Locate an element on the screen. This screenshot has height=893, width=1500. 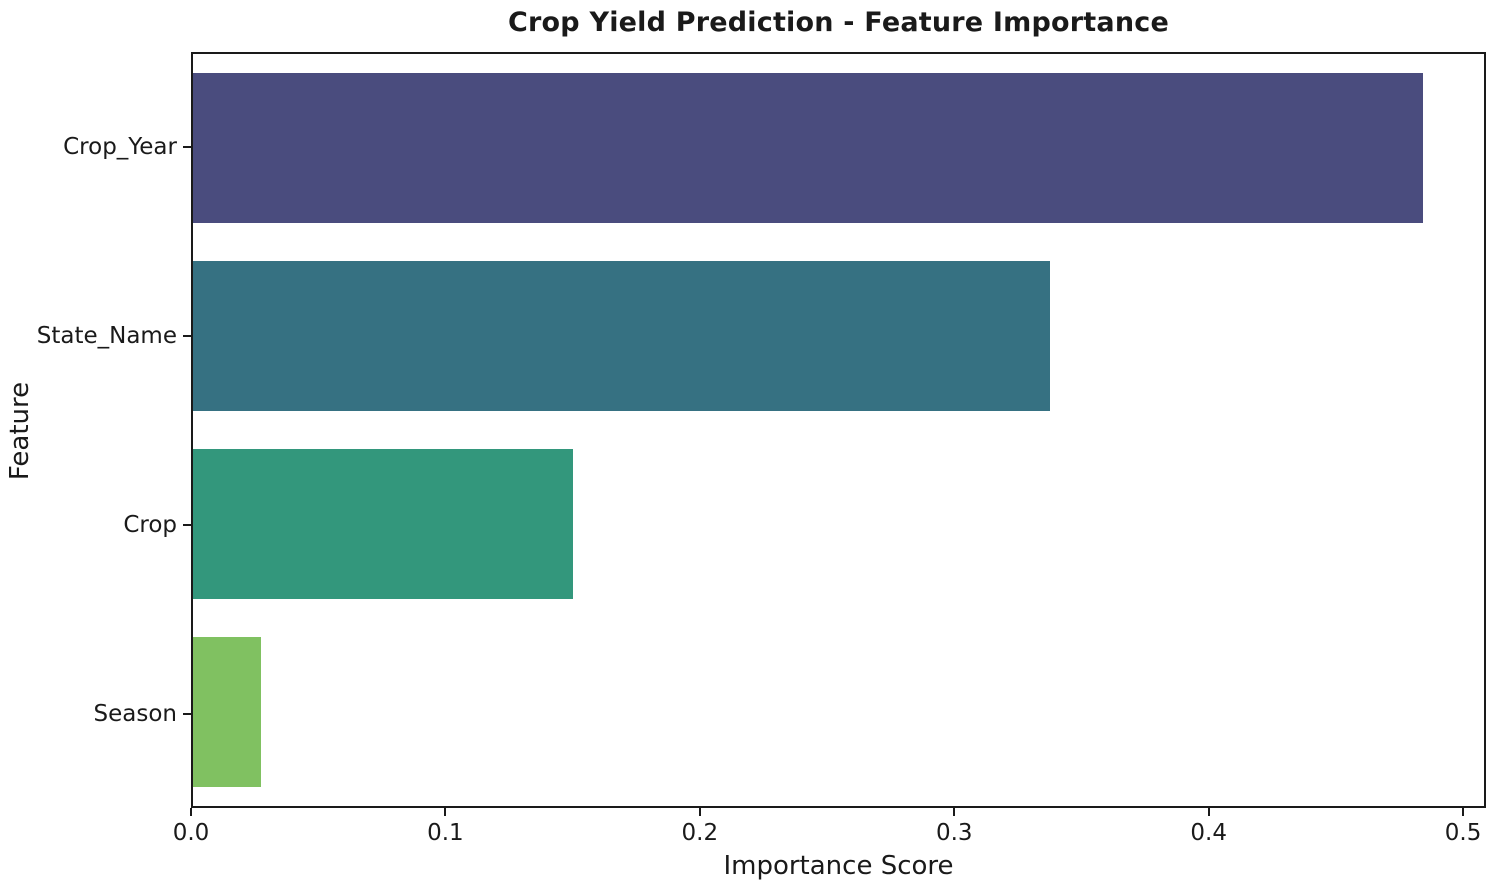
bar-state_name is located at coordinates (622, 336).